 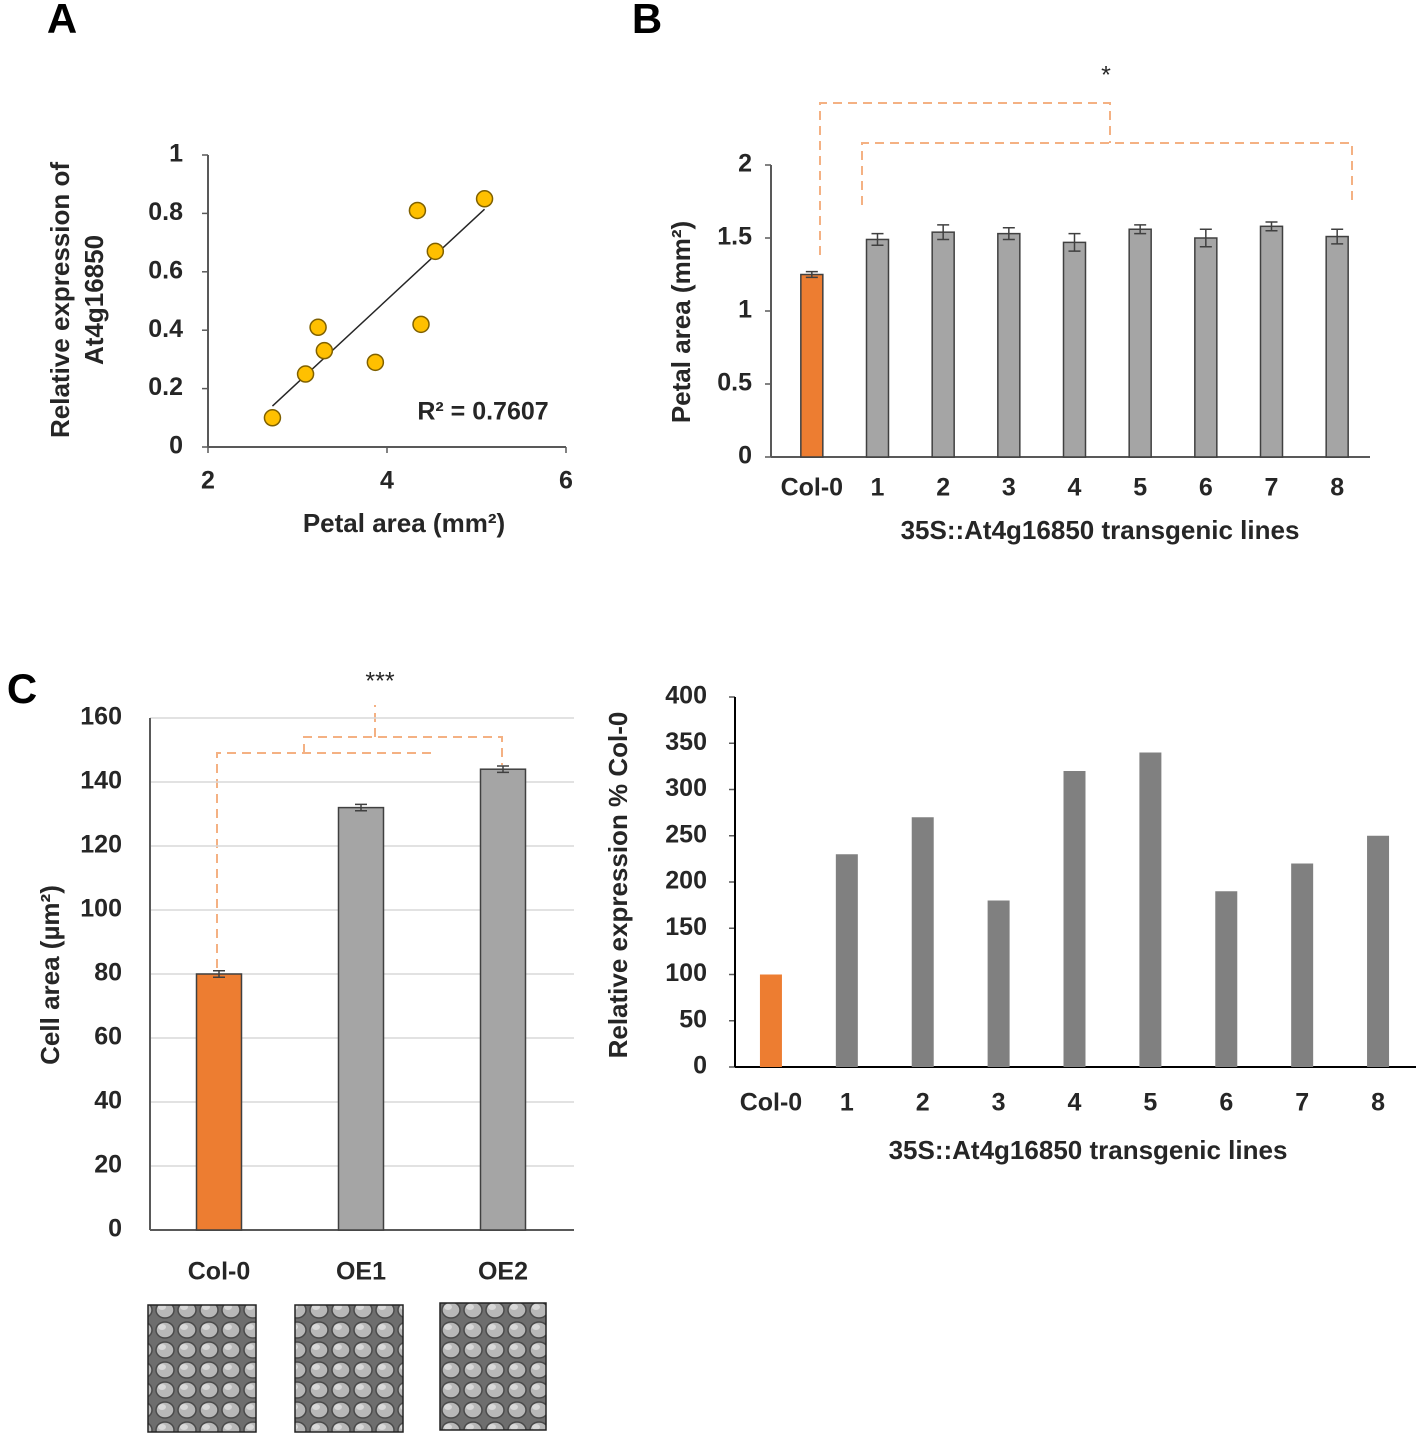 I want to click on y-tick-label: 300, so click(x=686, y=788).